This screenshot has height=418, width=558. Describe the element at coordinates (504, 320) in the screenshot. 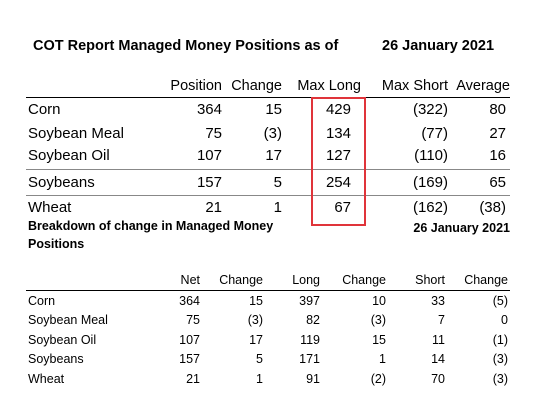

I see `cell-short-change: 0` at that location.